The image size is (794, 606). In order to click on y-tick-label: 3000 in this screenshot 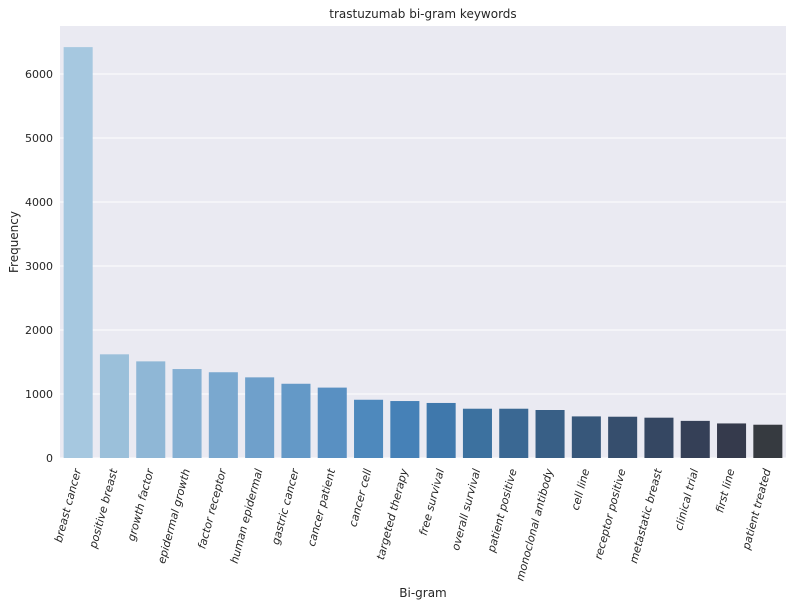, I will do `click(39, 266)`.